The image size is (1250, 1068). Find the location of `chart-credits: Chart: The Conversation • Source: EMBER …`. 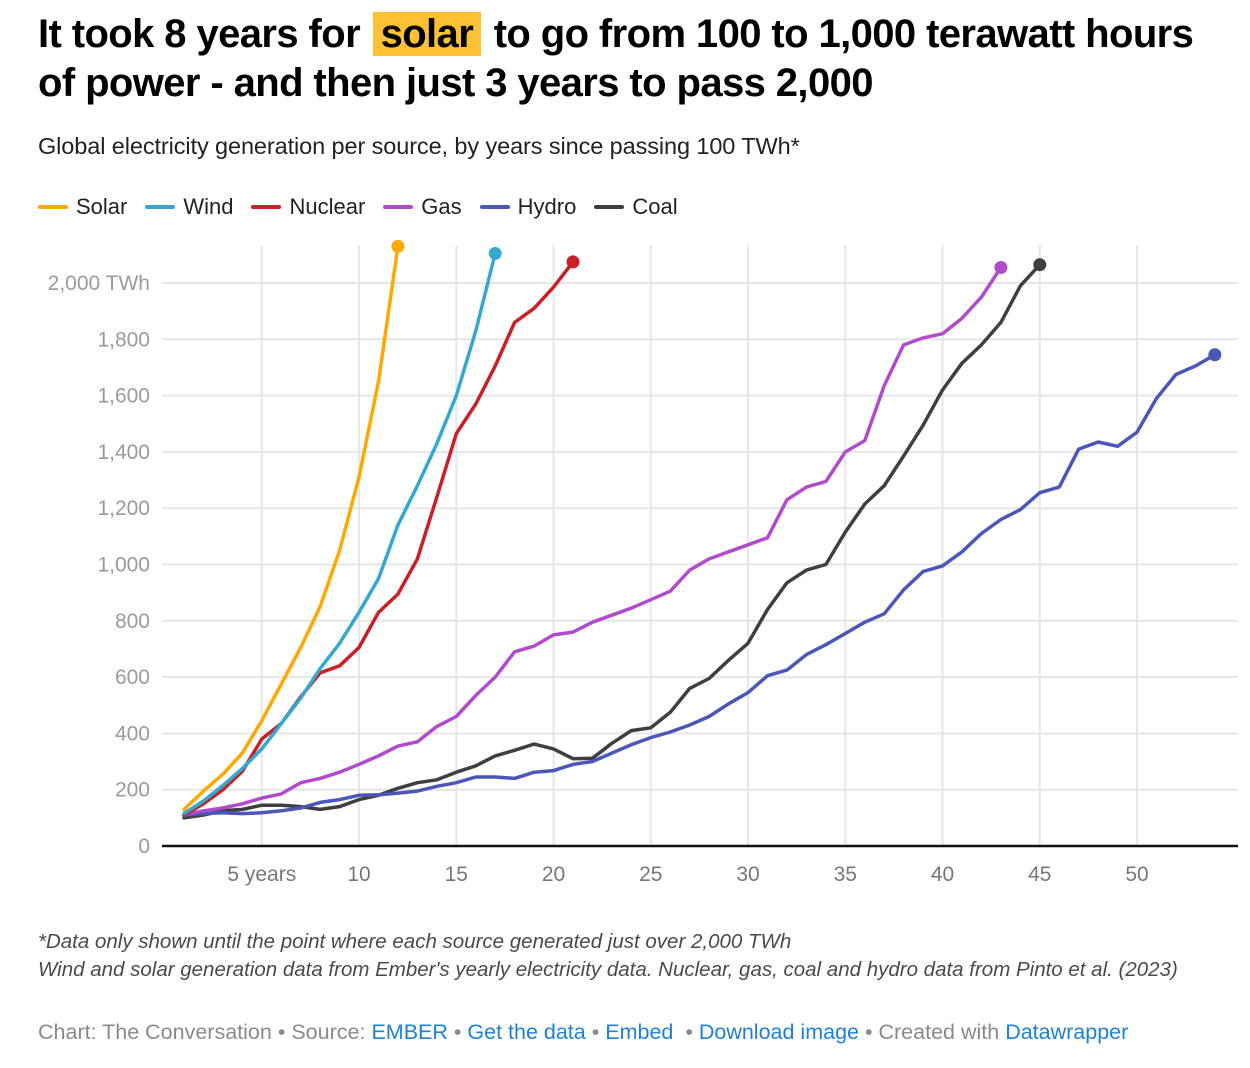

chart-credits: Chart: The Conversation • Source: EMBER … is located at coordinates (583, 1032).